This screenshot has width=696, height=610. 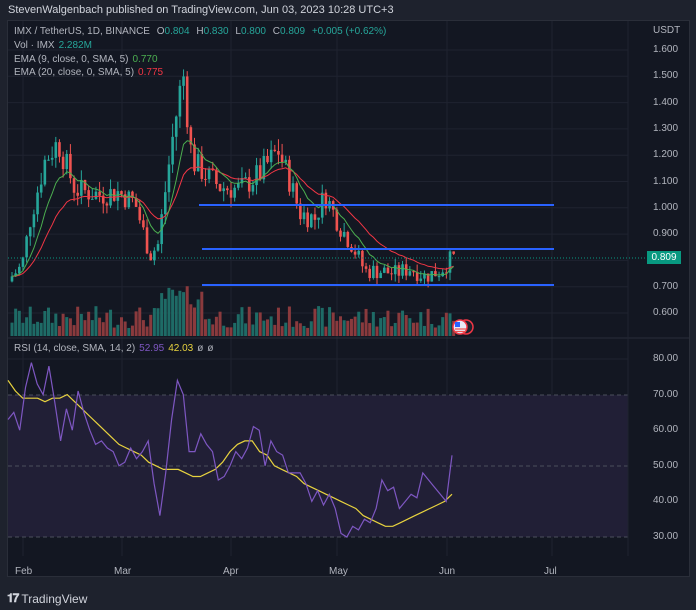 What do you see at coordinates (666, 394) in the screenshot?
I see `rsi-tick: 70.00` at bounding box center [666, 394].